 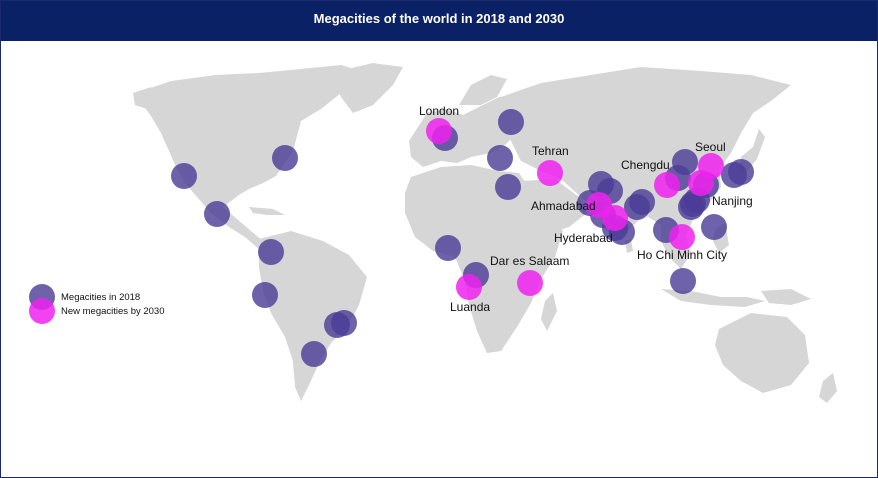 What do you see at coordinates (583, 238) in the screenshot?
I see `label-hyderabad: Hyderabad` at bounding box center [583, 238].